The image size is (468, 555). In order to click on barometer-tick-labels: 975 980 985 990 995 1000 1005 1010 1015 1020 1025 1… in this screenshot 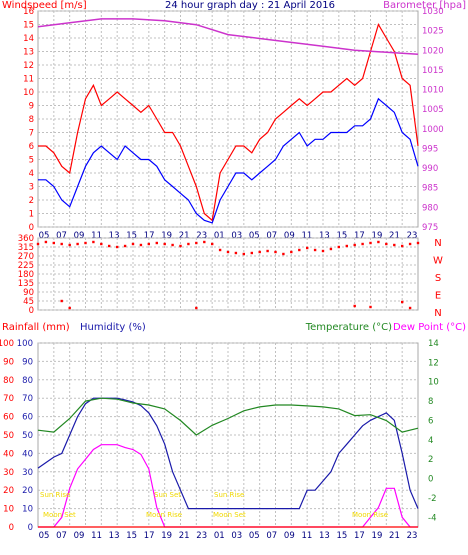, I will do `click(433, 120)`.